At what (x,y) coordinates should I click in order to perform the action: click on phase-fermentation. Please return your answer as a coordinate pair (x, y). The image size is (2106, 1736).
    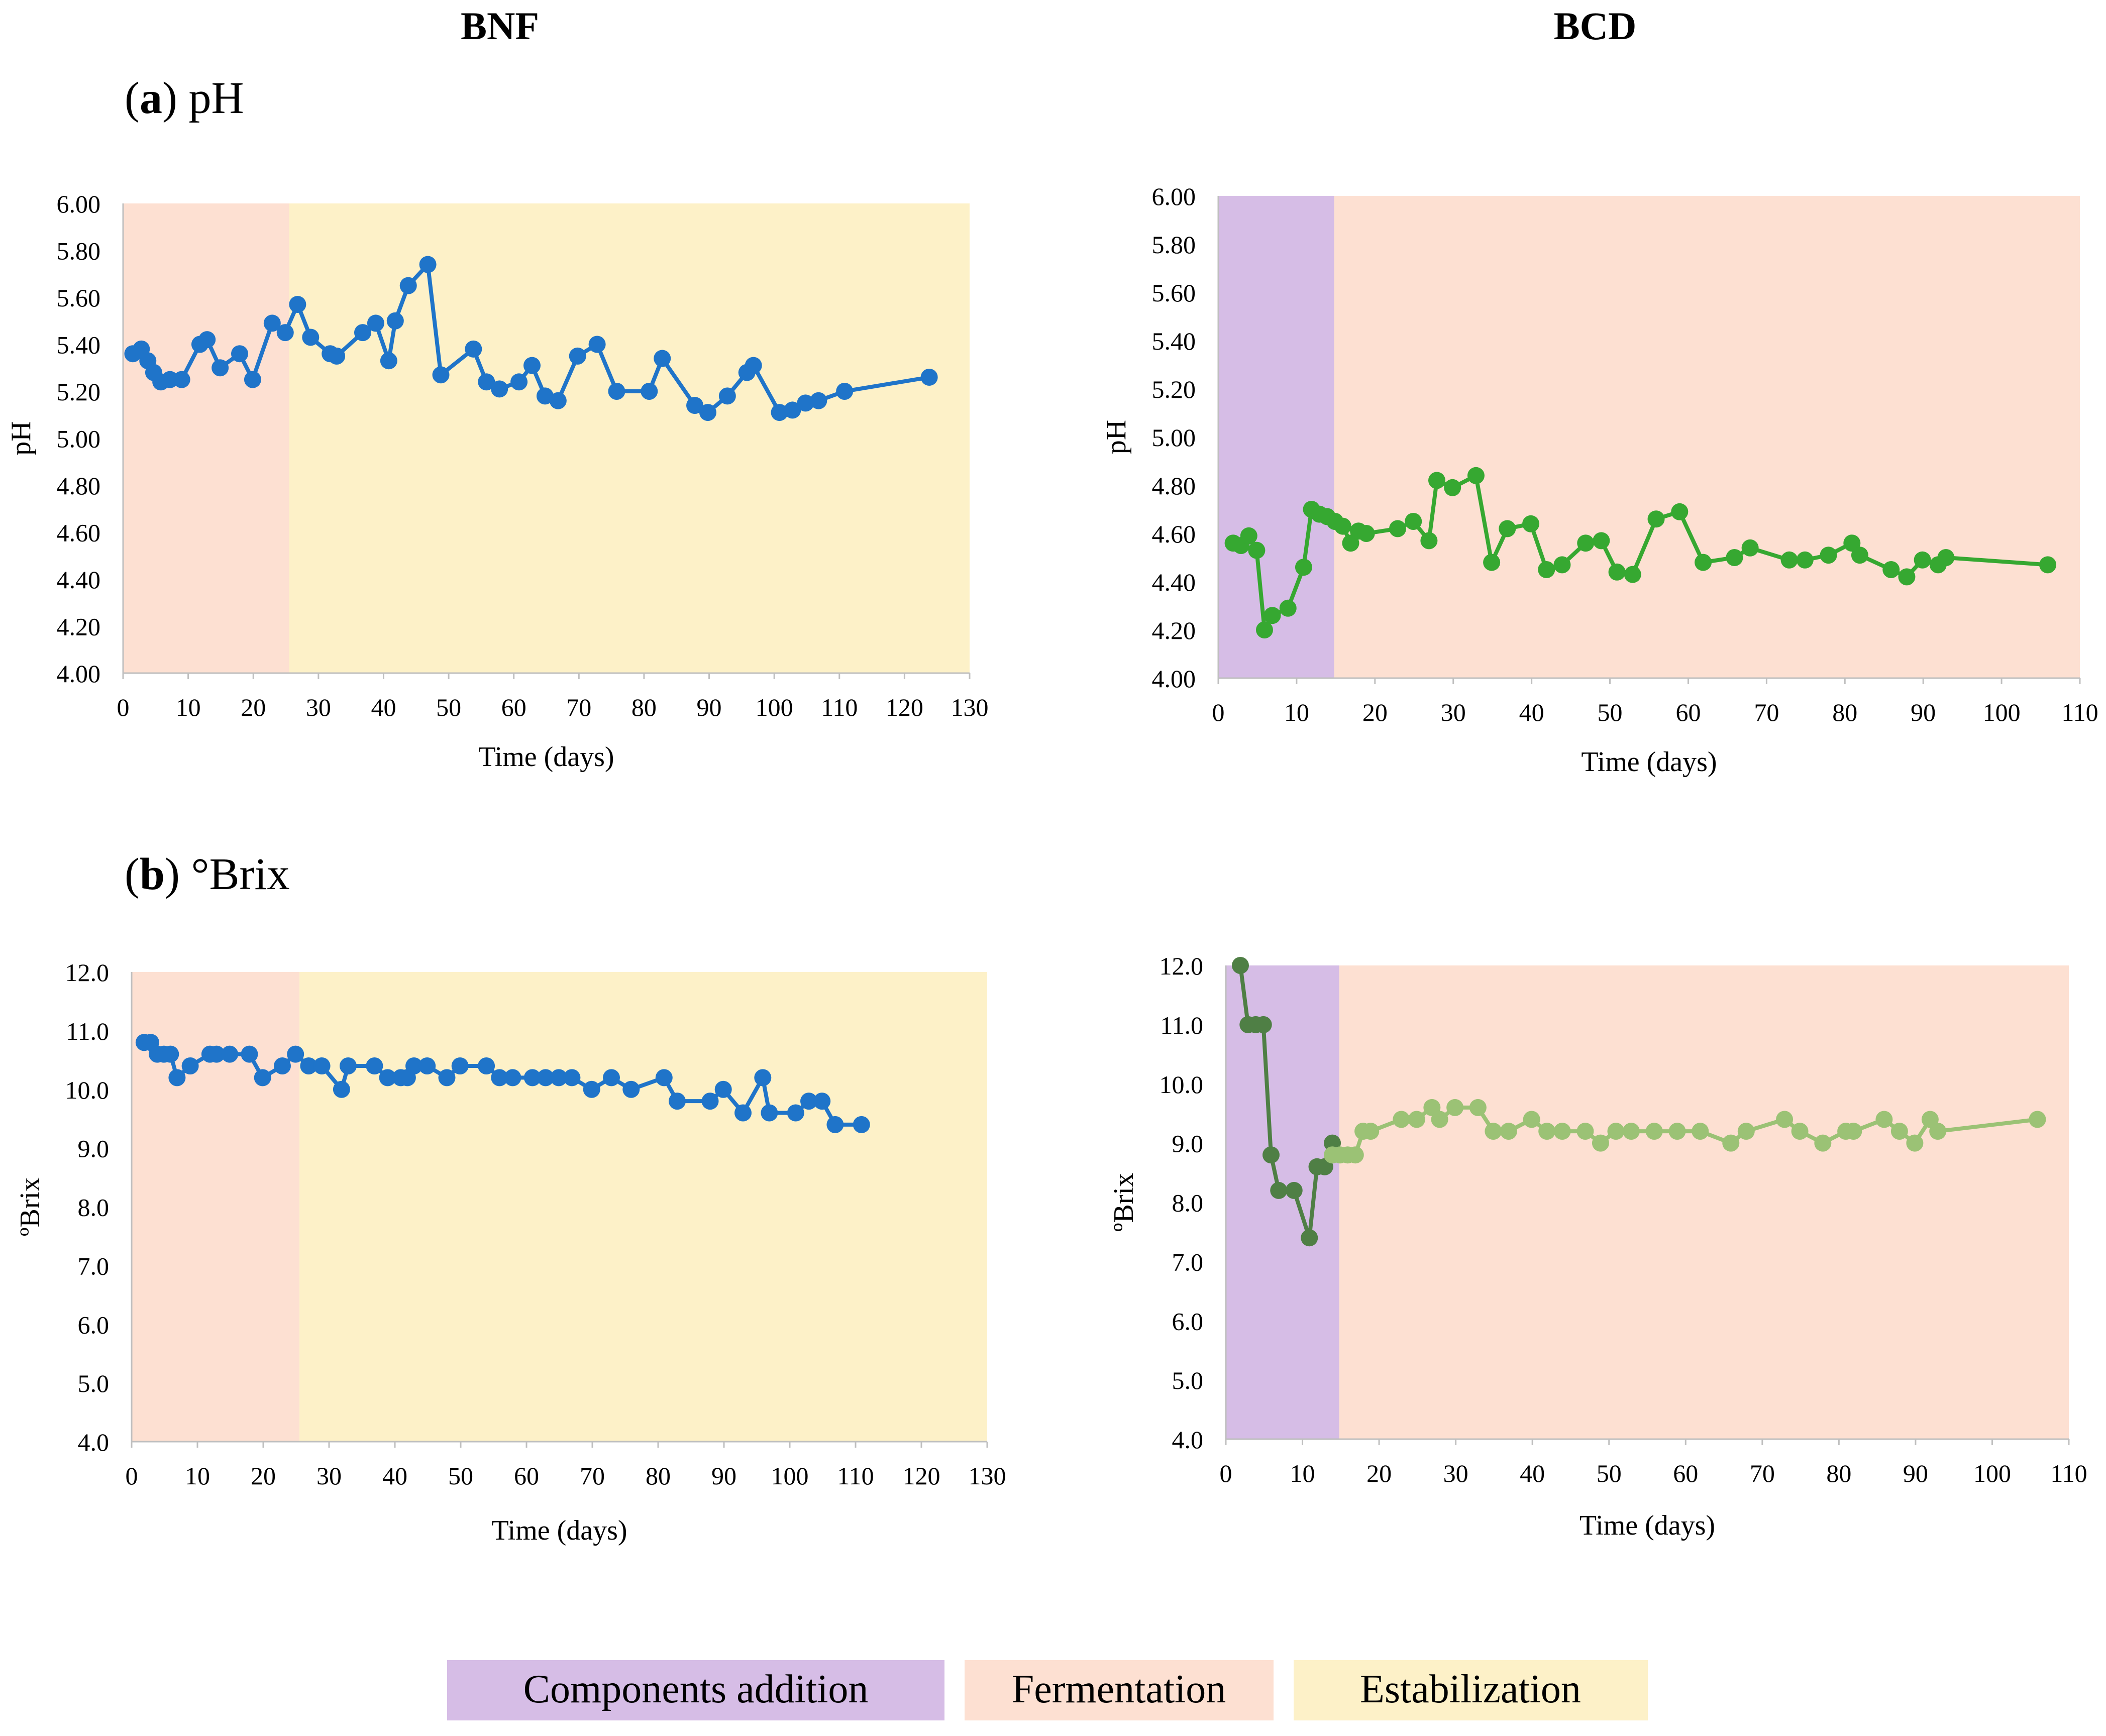
    Looking at the image, I should click on (1707, 437).